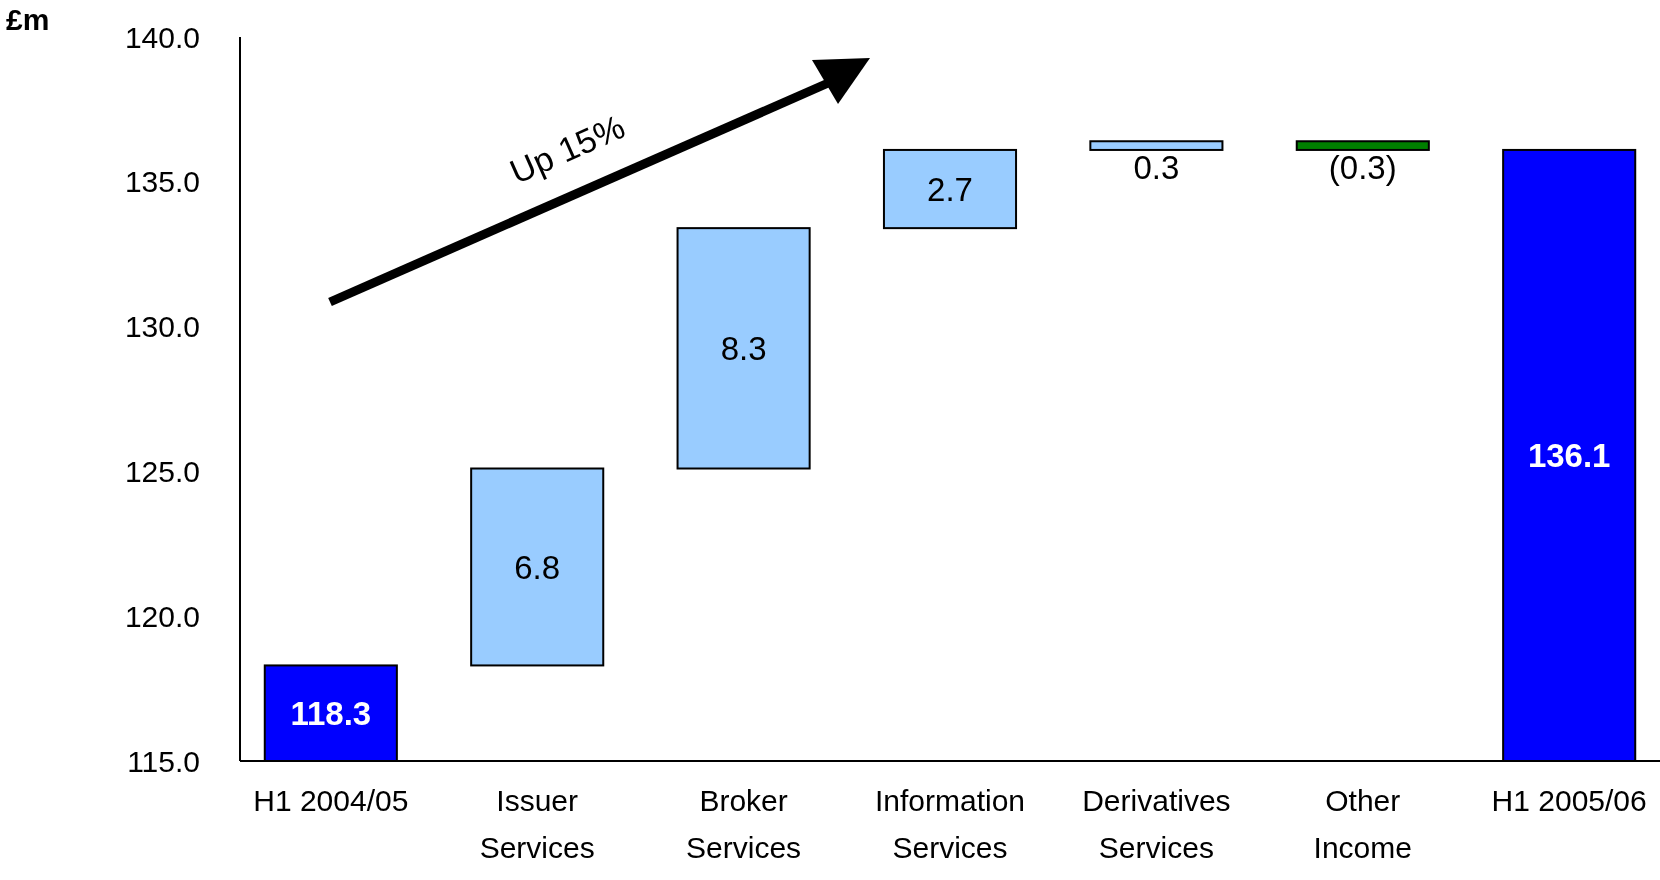  I want to click on y-tick-label: 130.0, so click(162, 327).